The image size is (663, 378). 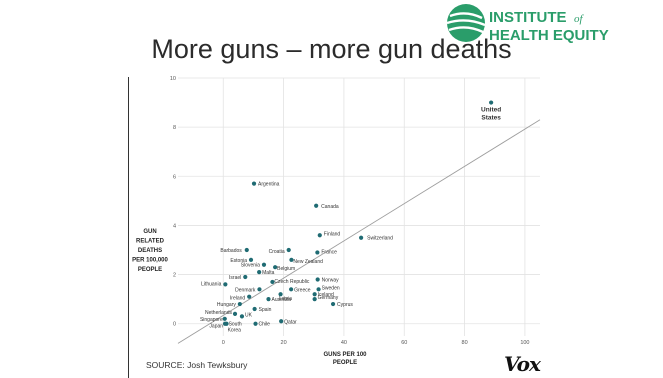 What do you see at coordinates (223, 343) in the screenshot?
I see `x-tick-label: 0` at bounding box center [223, 343].